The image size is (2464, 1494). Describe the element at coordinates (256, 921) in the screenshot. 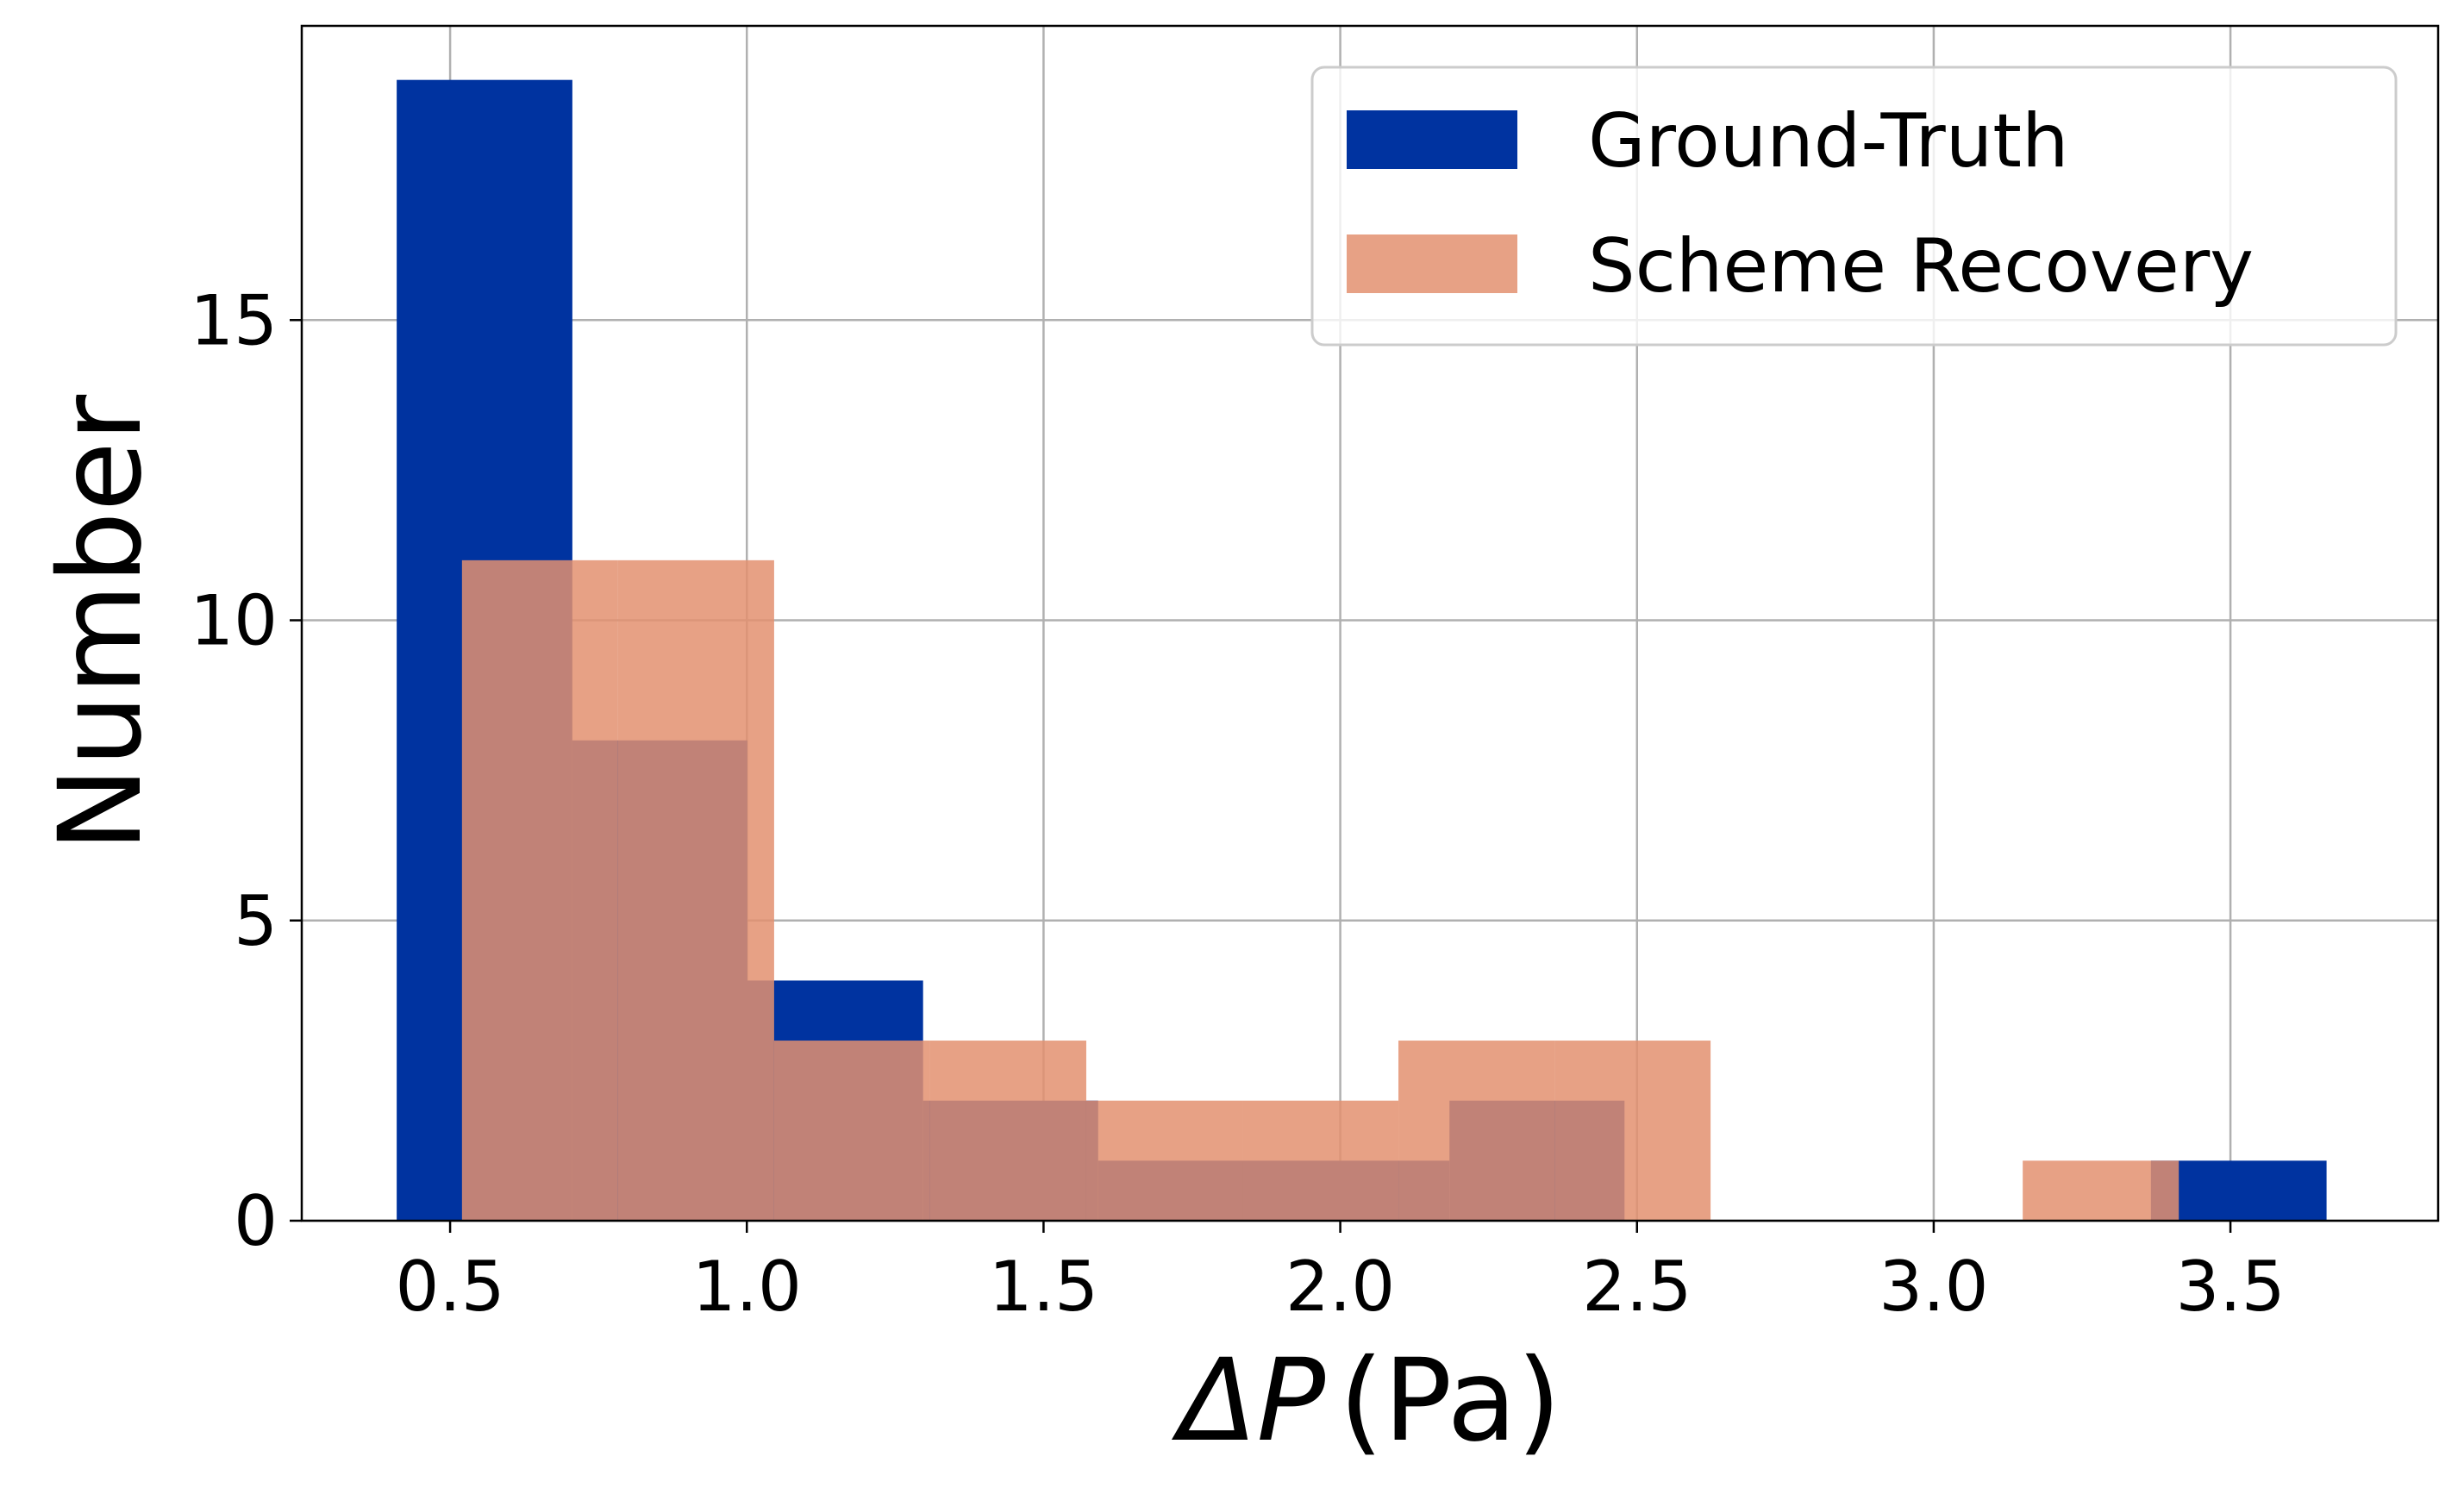

I see `y-tick-label: 5` at that location.